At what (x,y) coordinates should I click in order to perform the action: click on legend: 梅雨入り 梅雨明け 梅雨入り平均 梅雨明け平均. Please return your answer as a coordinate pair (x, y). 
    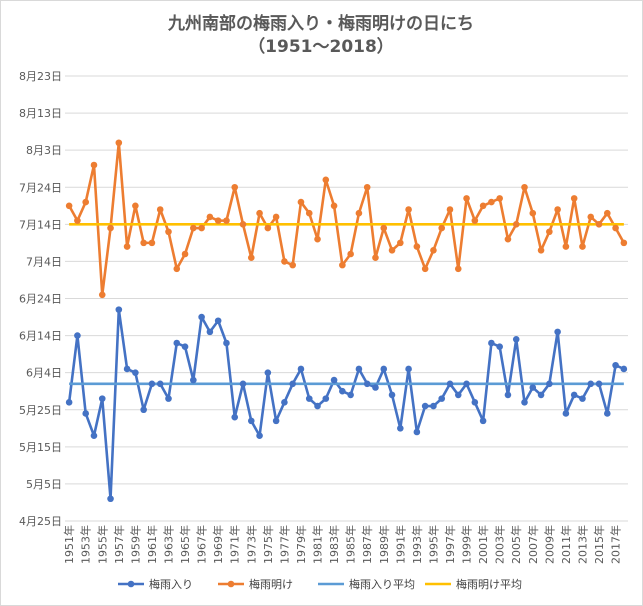
    Looking at the image, I should click on (320, 584).